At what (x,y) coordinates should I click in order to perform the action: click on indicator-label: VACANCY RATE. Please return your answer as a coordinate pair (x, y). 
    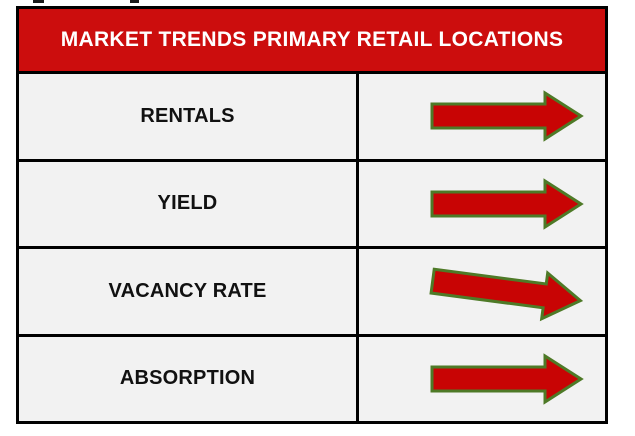
    Looking at the image, I should click on (187, 290).